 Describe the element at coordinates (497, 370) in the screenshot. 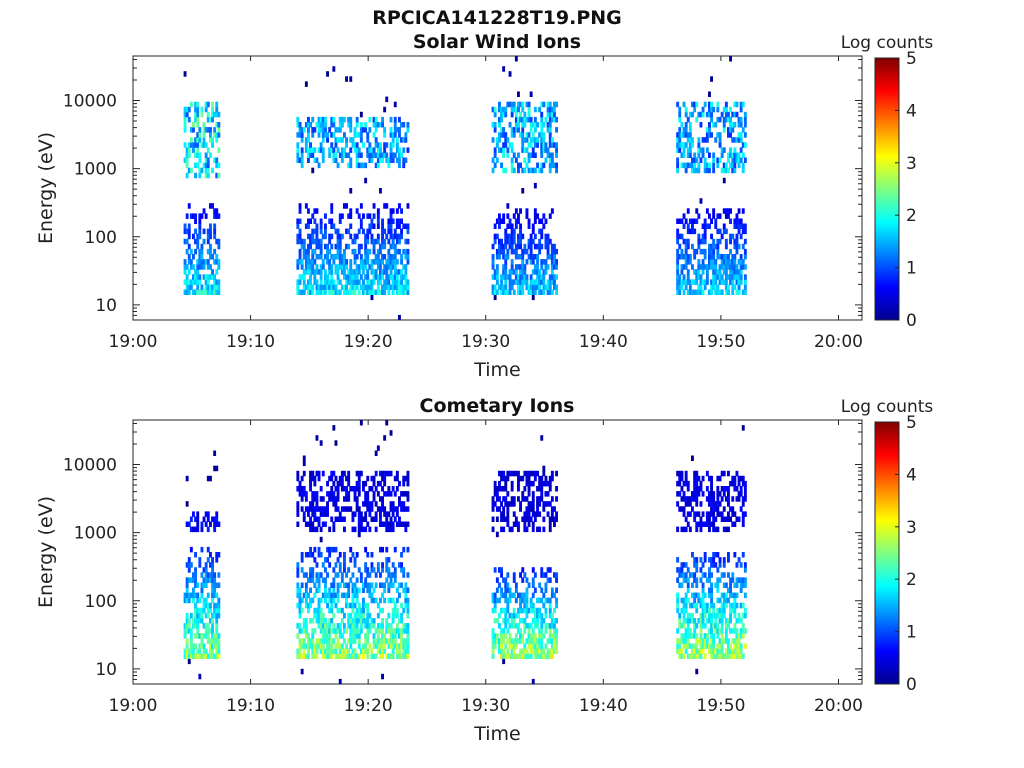

I see `x-axis-label: Time` at that location.